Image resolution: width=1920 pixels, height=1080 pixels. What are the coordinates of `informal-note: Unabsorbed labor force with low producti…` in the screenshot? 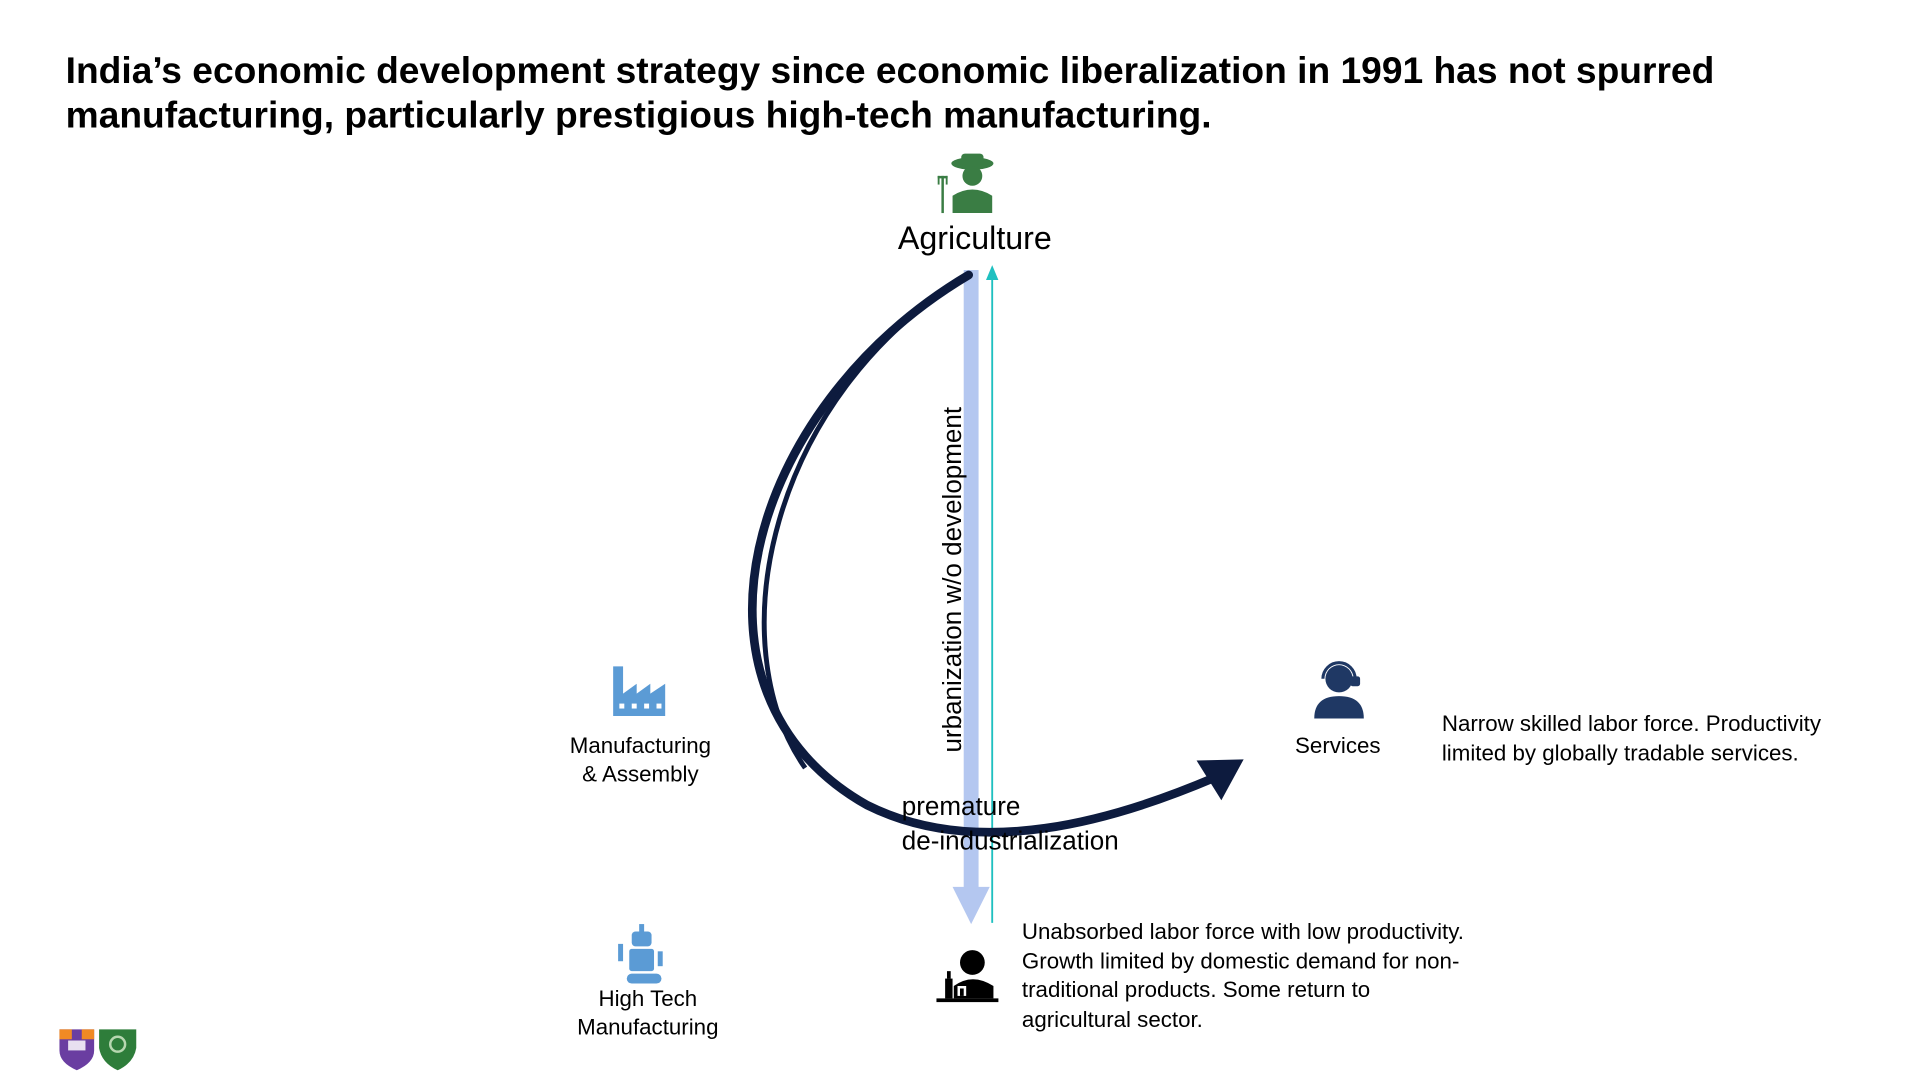 It's located at (1282, 976).